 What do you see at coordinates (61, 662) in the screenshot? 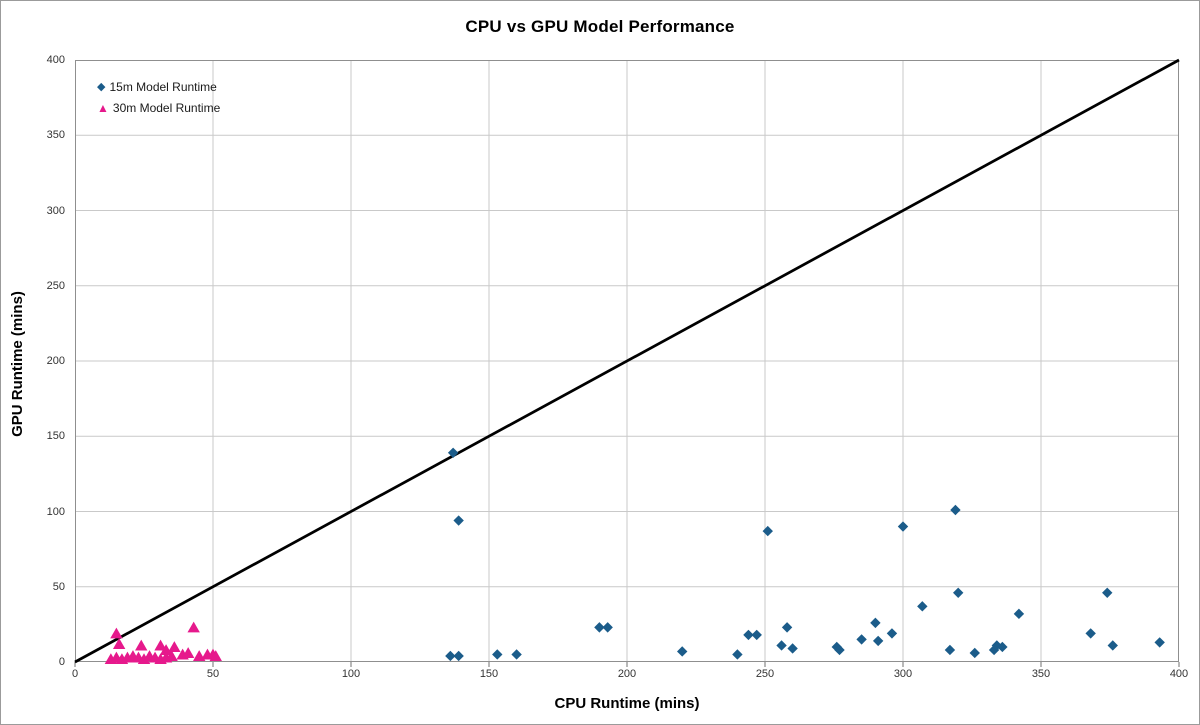
I see `y-tick-label: 0` at bounding box center [61, 662].